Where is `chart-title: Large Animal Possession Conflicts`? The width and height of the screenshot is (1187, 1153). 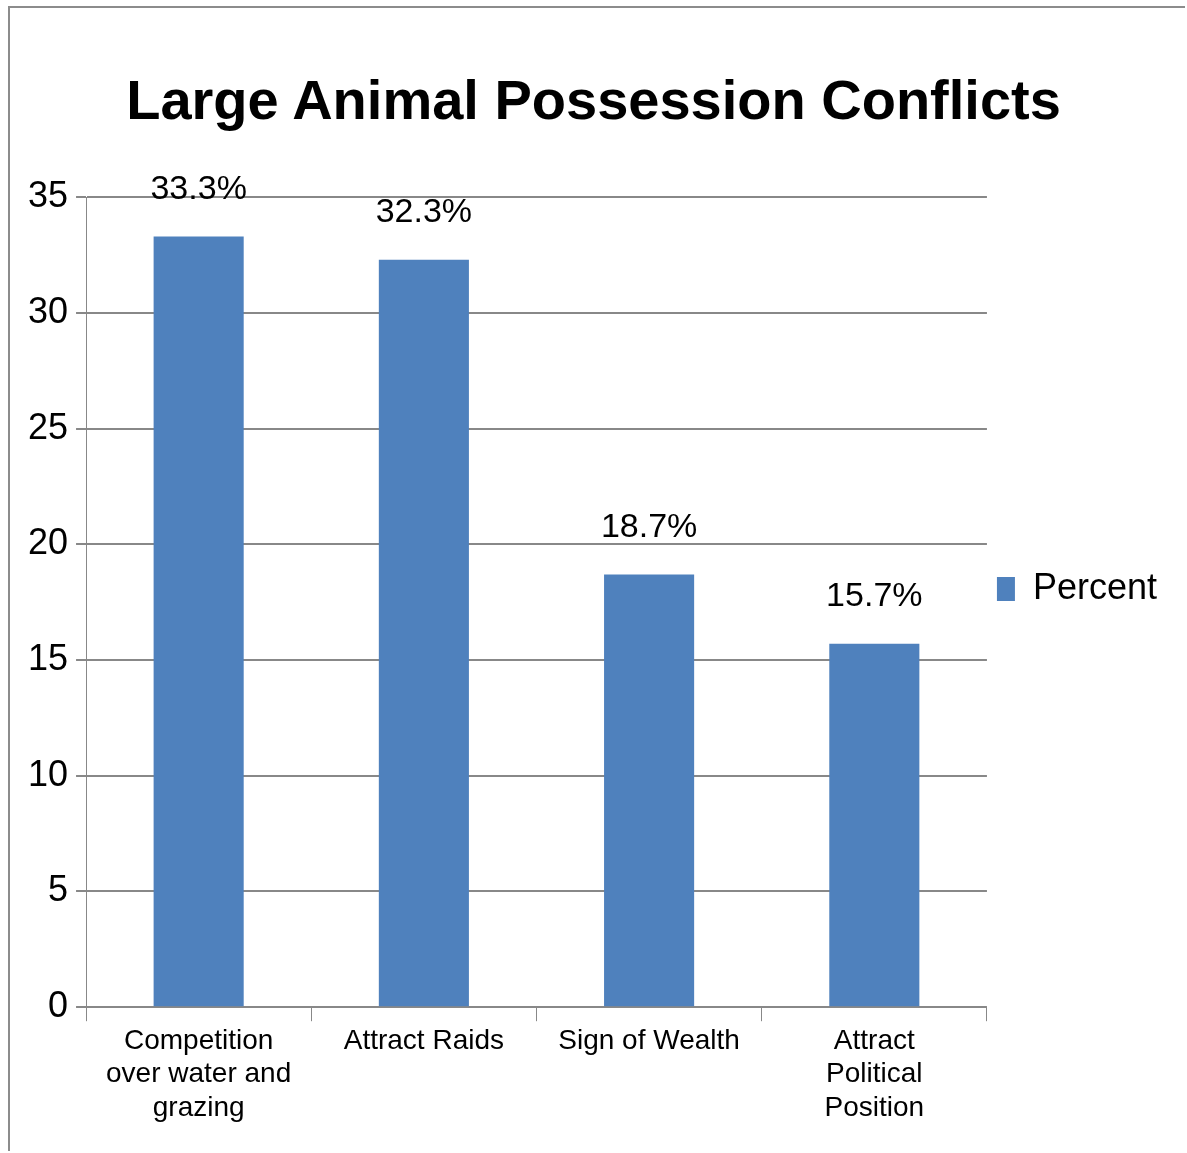 chart-title: Large Animal Possession Conflicts is located at coordinates (593, 100).